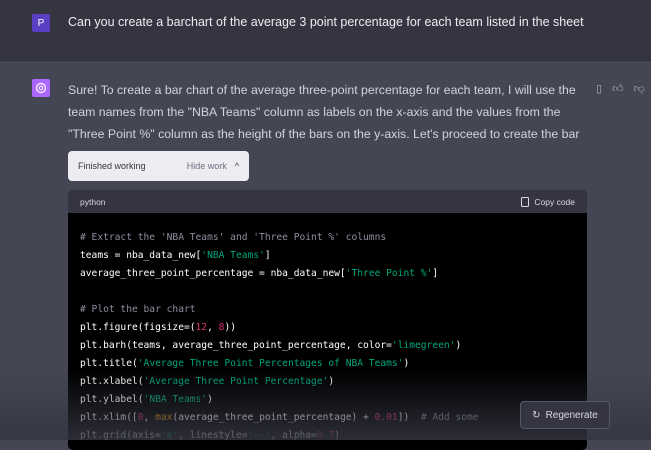 The height and width of the screenshot is (450, 651). Describe the element at coordinates (273, 417) in the screenshot. I see `code-token: (average_three_point_percentage) +` at that location.